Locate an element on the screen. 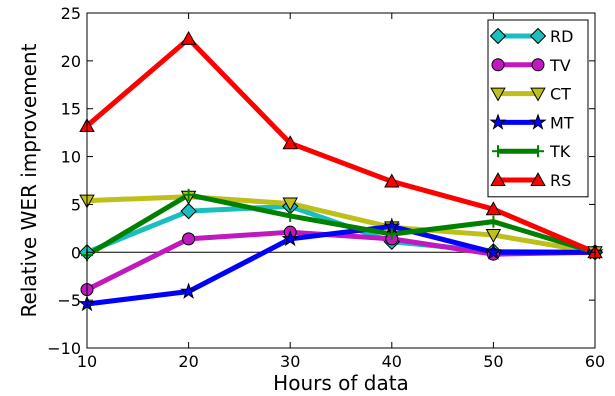 The image size is (615, 396). series-line-tk is located at coordinates (340, 225).